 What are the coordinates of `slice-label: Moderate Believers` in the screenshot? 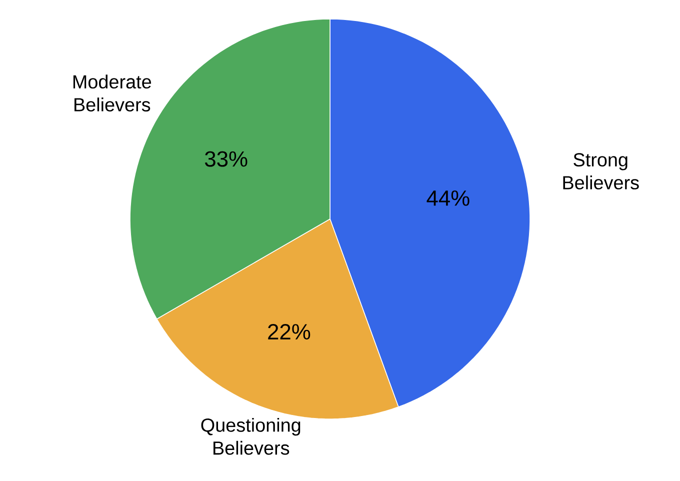 It's located at (112, 93).